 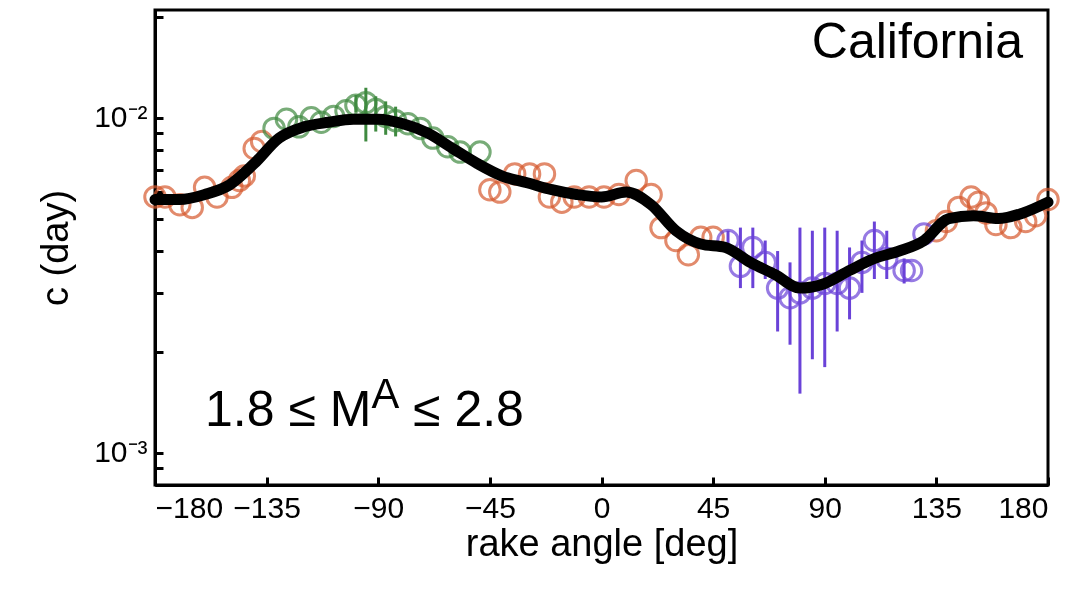 What do you see at coordinates (713, 507) in the screenshot?
I see `x-tick-label: 45` at bounding box center [713, 507].